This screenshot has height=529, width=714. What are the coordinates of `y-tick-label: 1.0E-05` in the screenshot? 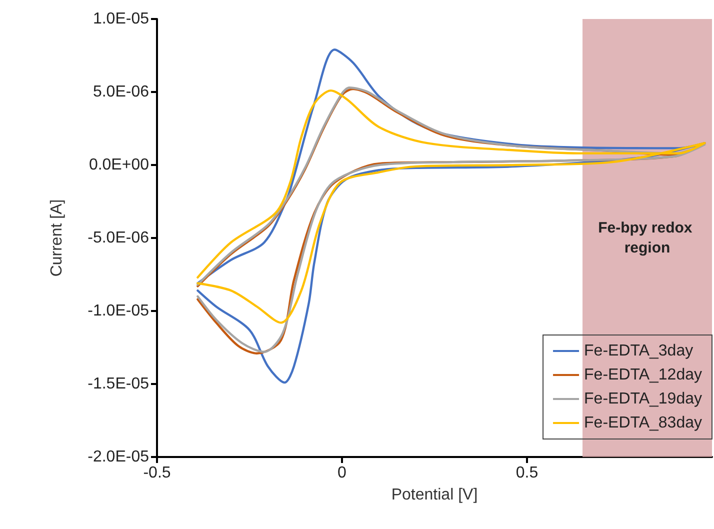 It's located at (121, 19).